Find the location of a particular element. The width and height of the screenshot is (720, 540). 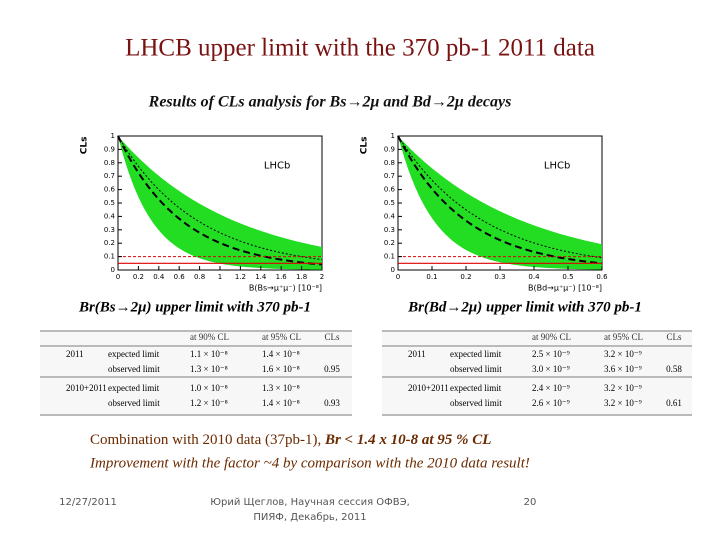

x-tick-label: 2 is located at coordinates (322, 277).